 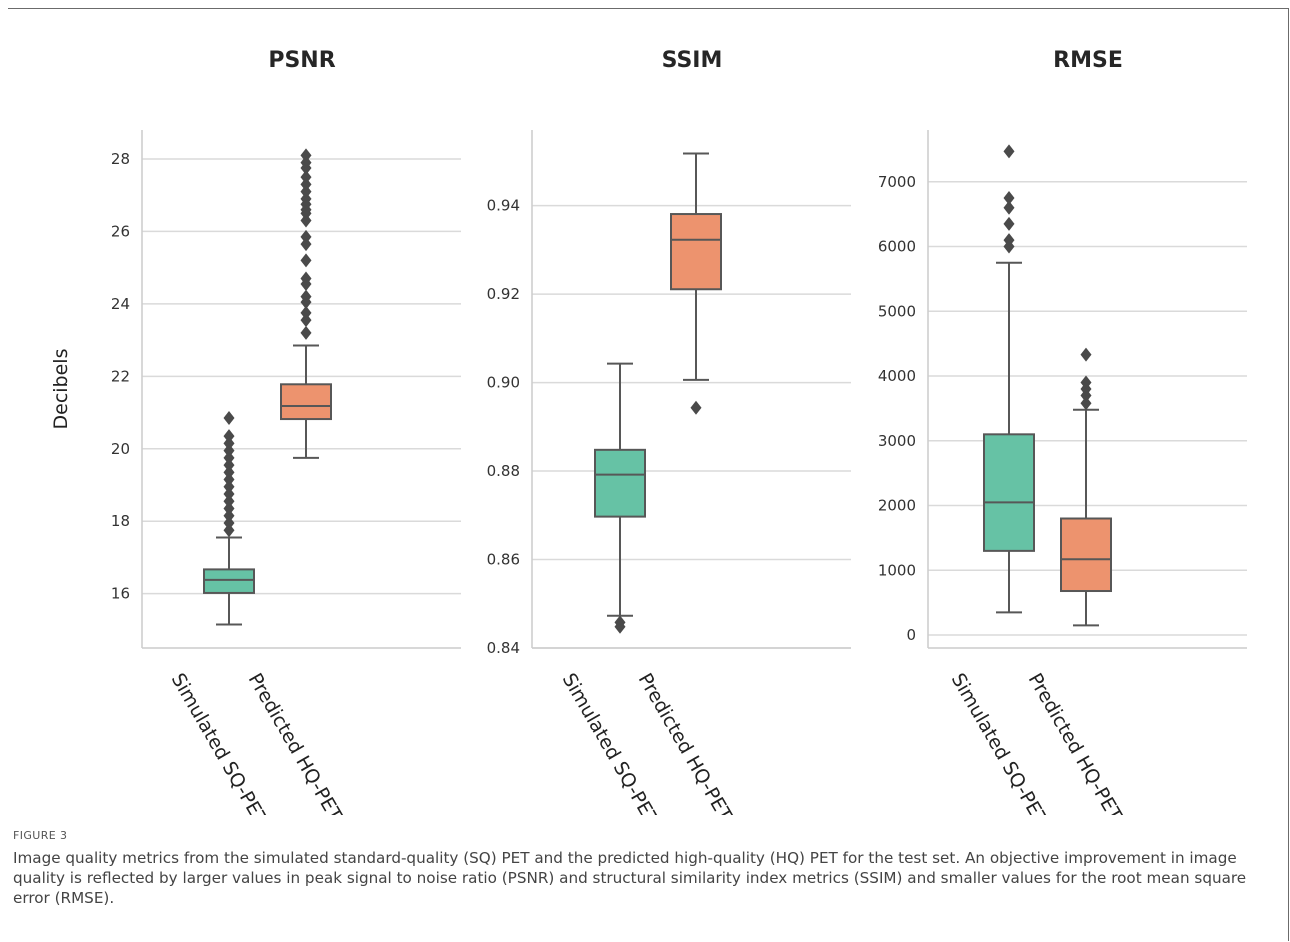 I want to click on y-axis-label: Decibels, so click(x=61, y=389).